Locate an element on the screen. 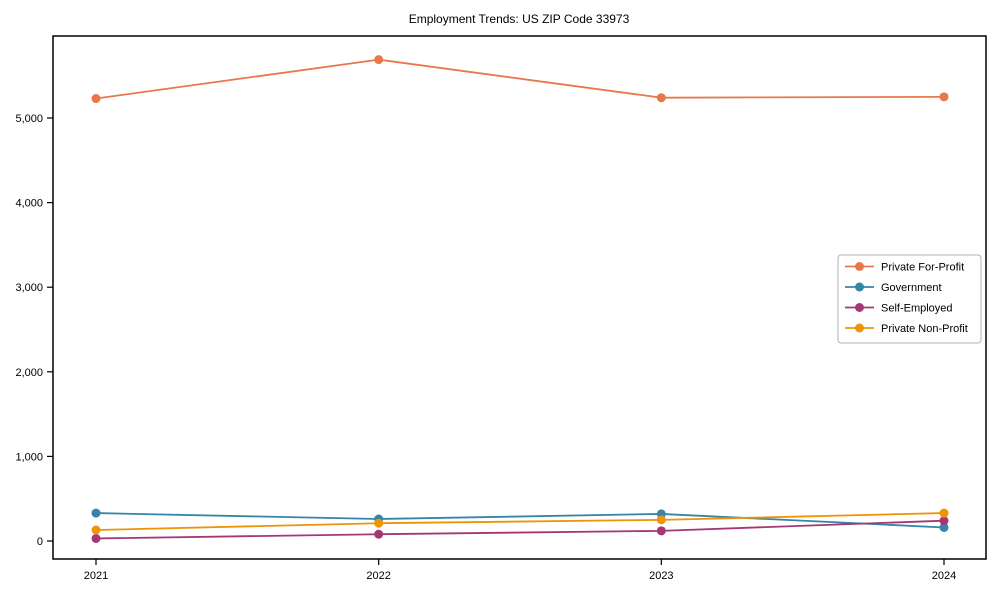  y-tick-label: 1,000 is located at coordinates (29, 457).